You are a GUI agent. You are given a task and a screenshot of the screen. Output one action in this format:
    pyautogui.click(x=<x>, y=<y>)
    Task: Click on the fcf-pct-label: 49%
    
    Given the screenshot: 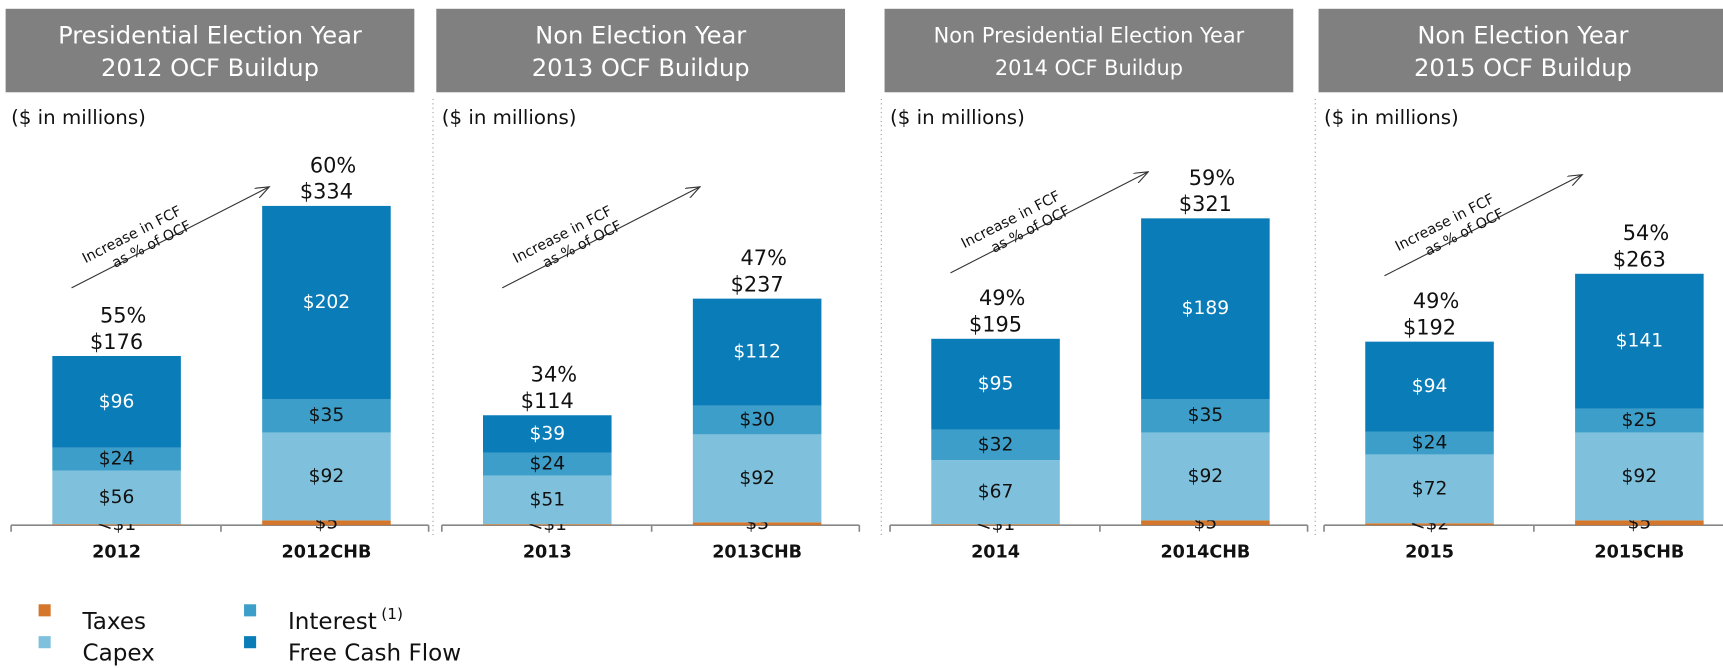 What is the action you would take?
    pyautogui.click(x=1002, y=298)
    